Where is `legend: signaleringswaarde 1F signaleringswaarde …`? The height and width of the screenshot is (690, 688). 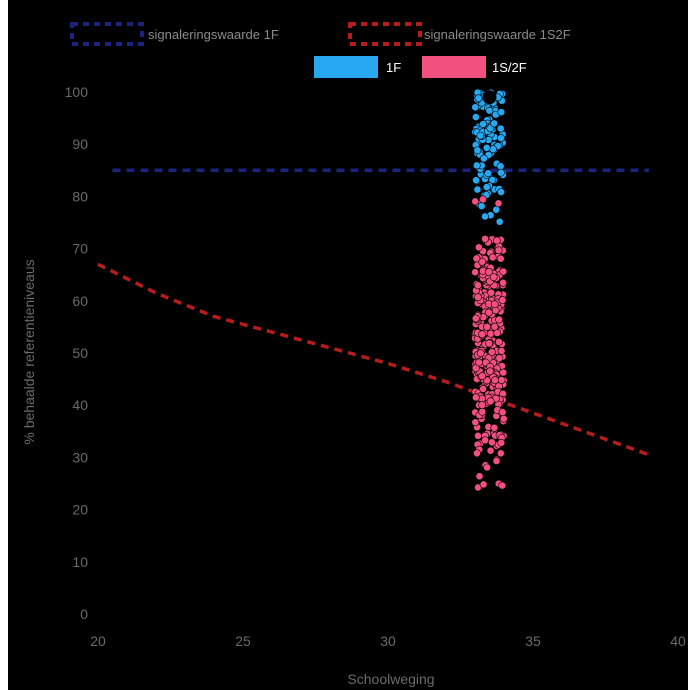 legend: signaleringswaarde 1F signaleringswaarde … is located at coordinates (320, 50).